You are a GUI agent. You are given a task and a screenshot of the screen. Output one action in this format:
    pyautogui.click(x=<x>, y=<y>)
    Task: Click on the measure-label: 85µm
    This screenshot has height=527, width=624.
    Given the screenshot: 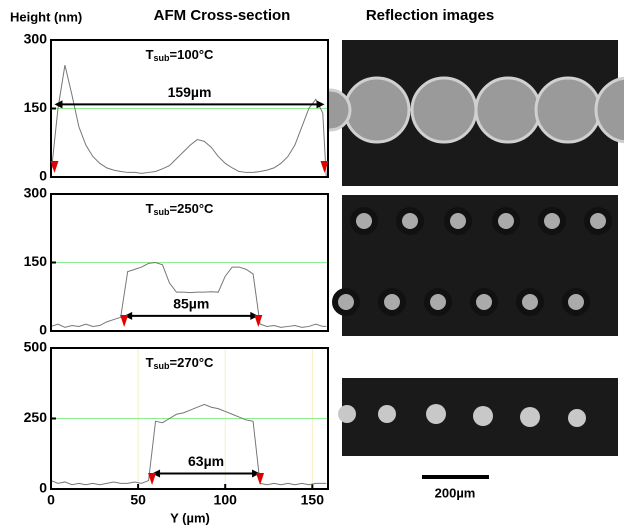 What is the action you would take?
    pyautogui.click(x=191, y=304)
    